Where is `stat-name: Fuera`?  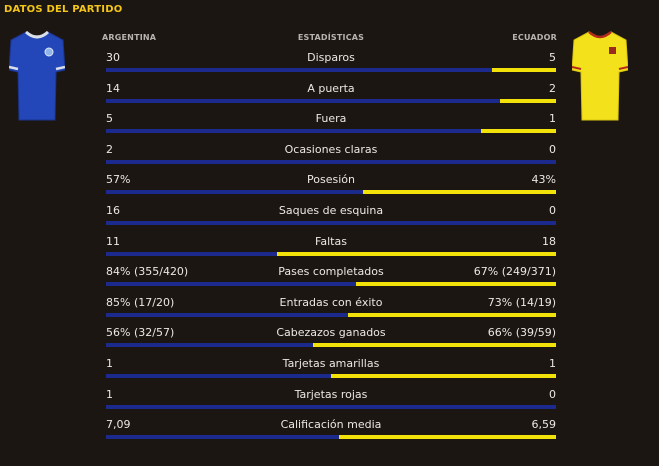
stat-name: Fuera is located at coordinates (331, 119).